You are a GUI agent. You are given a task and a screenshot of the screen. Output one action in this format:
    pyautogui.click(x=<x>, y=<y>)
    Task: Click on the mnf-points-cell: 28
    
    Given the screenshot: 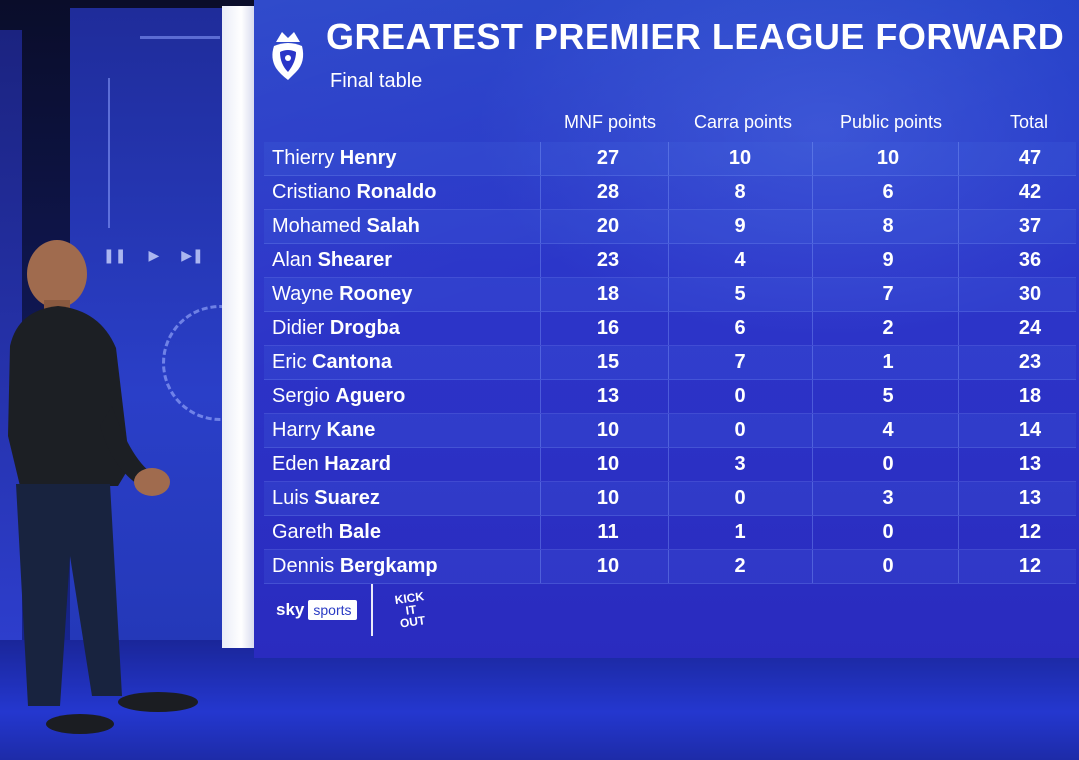 What is the action you would take?
    pyautogui.click(x=608, y=192)
    